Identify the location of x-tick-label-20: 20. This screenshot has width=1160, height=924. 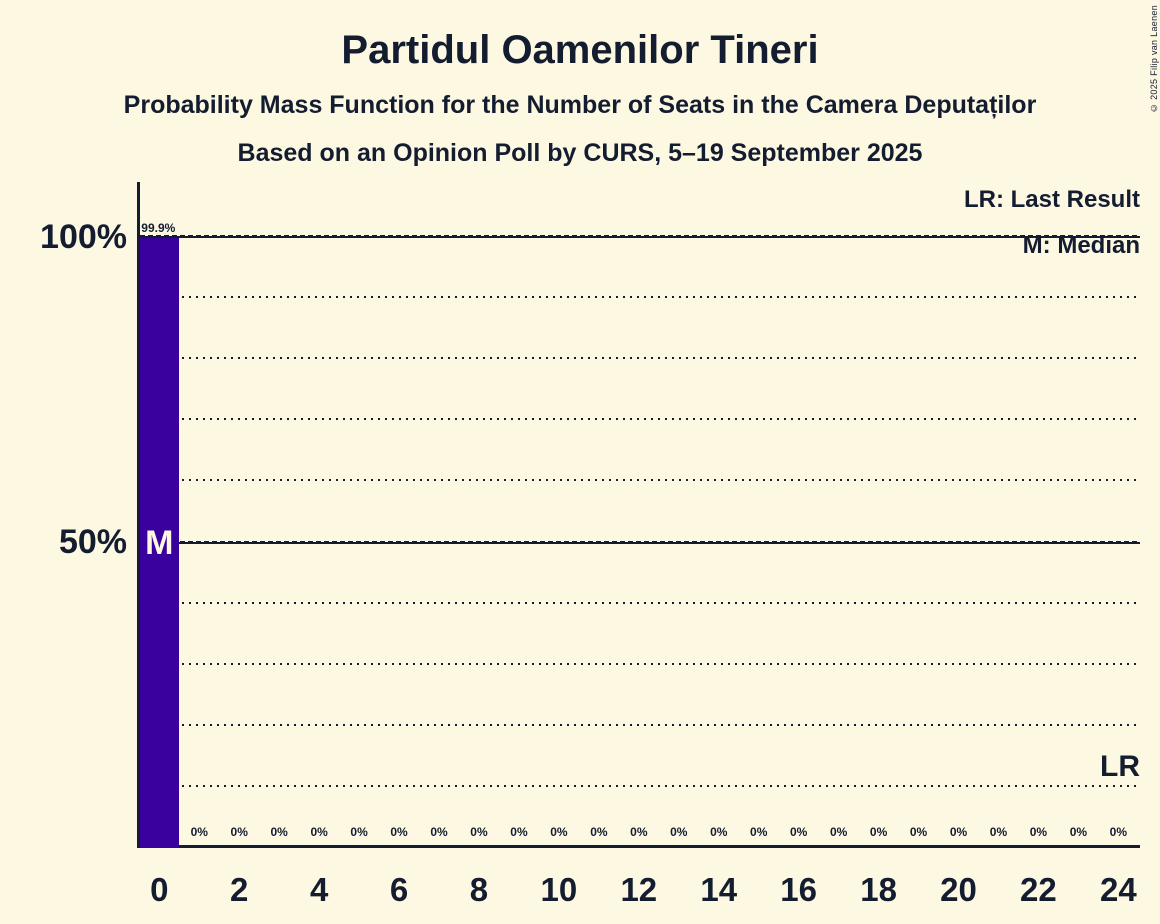
(958, 889).